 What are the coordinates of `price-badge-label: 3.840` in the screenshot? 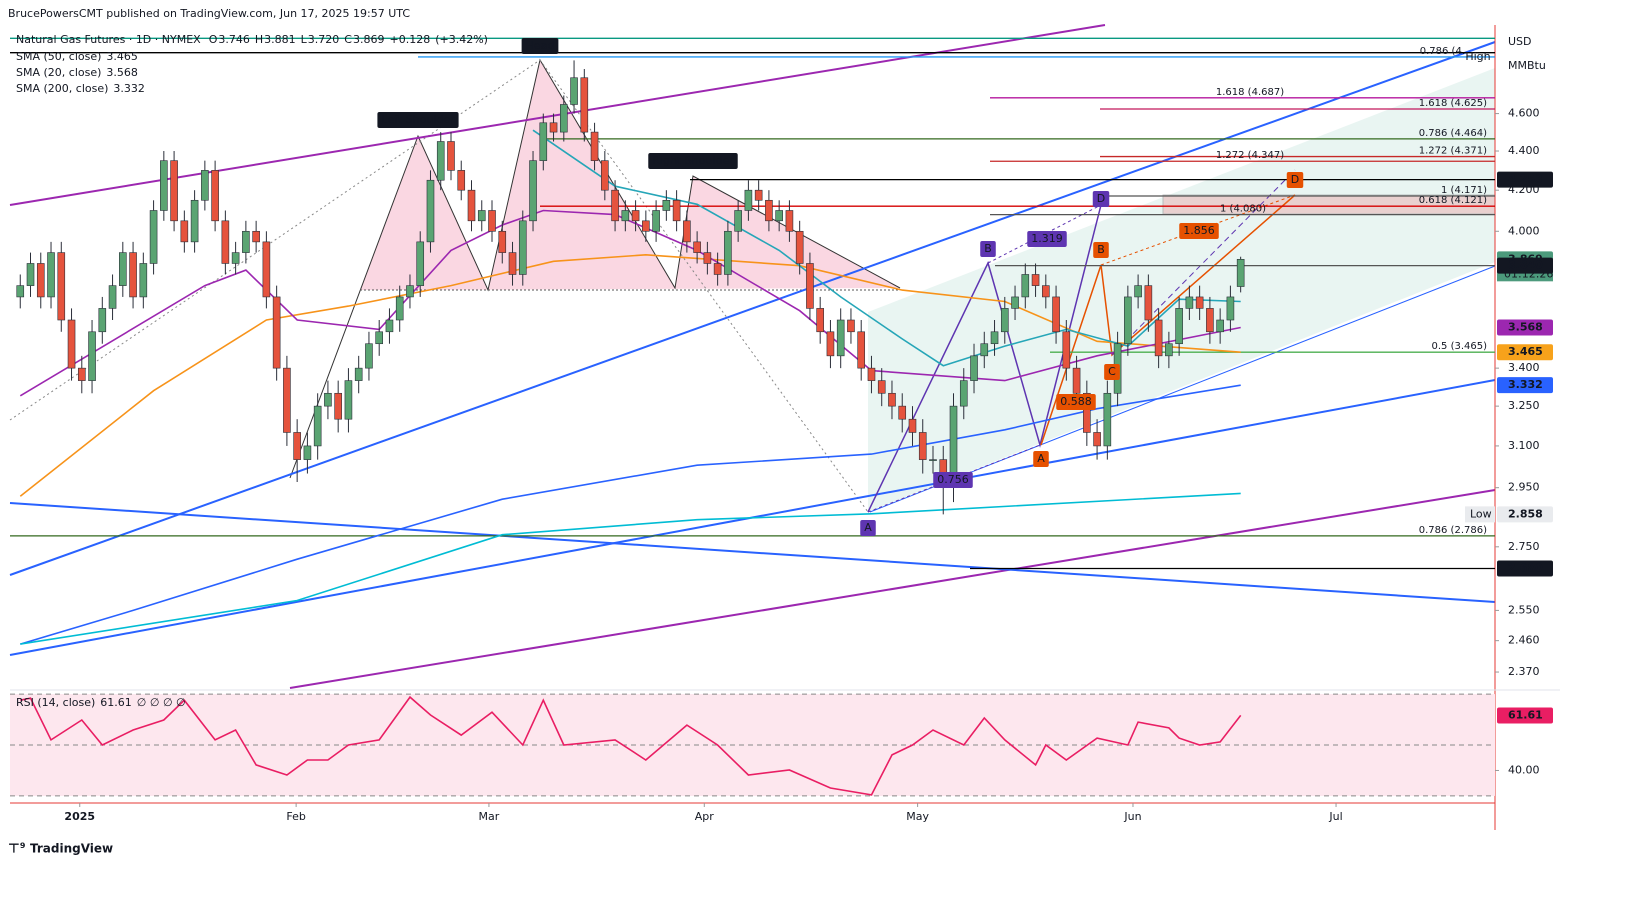 It's located at (1525, 265).